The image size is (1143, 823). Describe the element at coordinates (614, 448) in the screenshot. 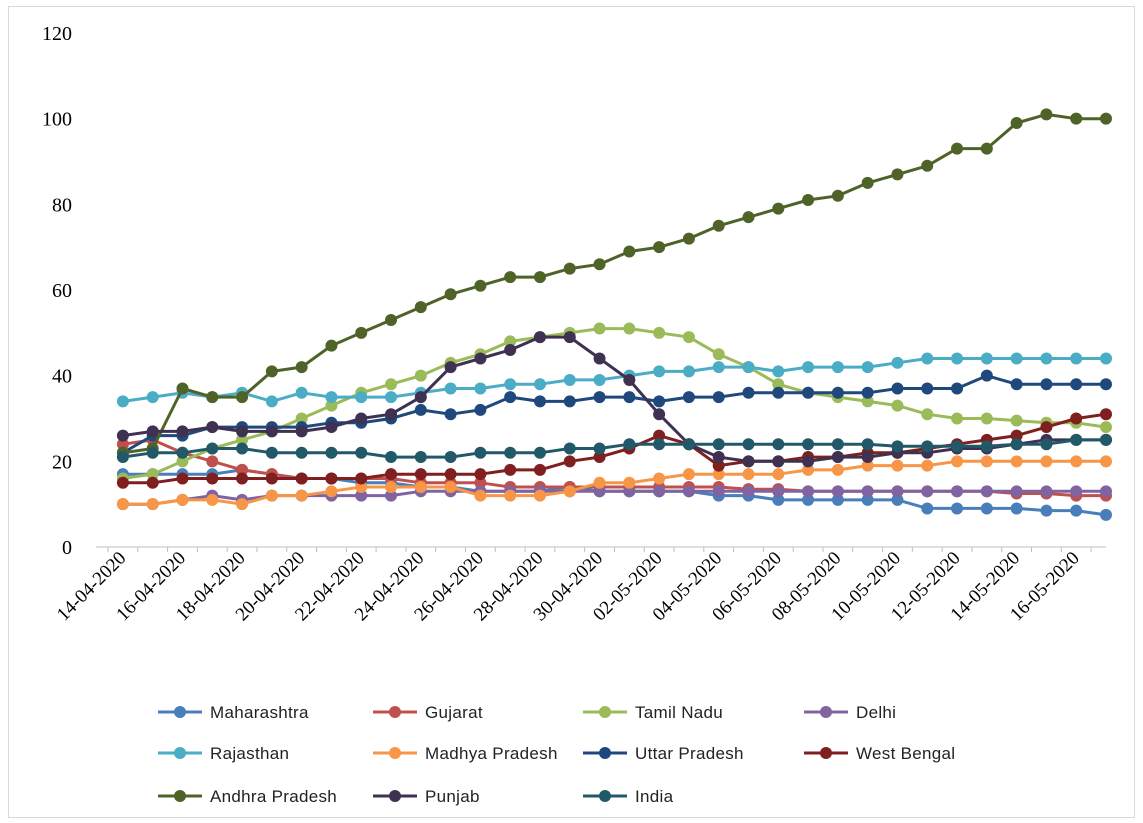

I see `series-india` at that location.